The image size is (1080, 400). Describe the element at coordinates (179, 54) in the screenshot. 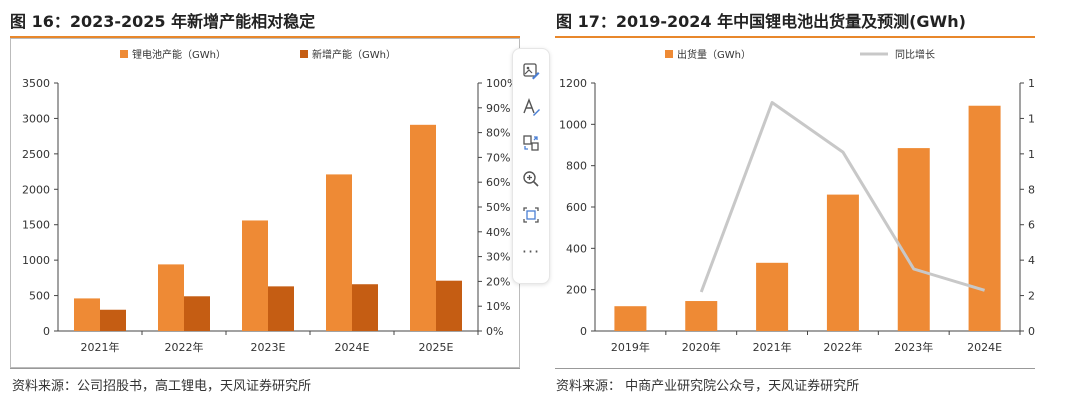

I see `legend-label: 锂电池产能（GWh）` at that location.